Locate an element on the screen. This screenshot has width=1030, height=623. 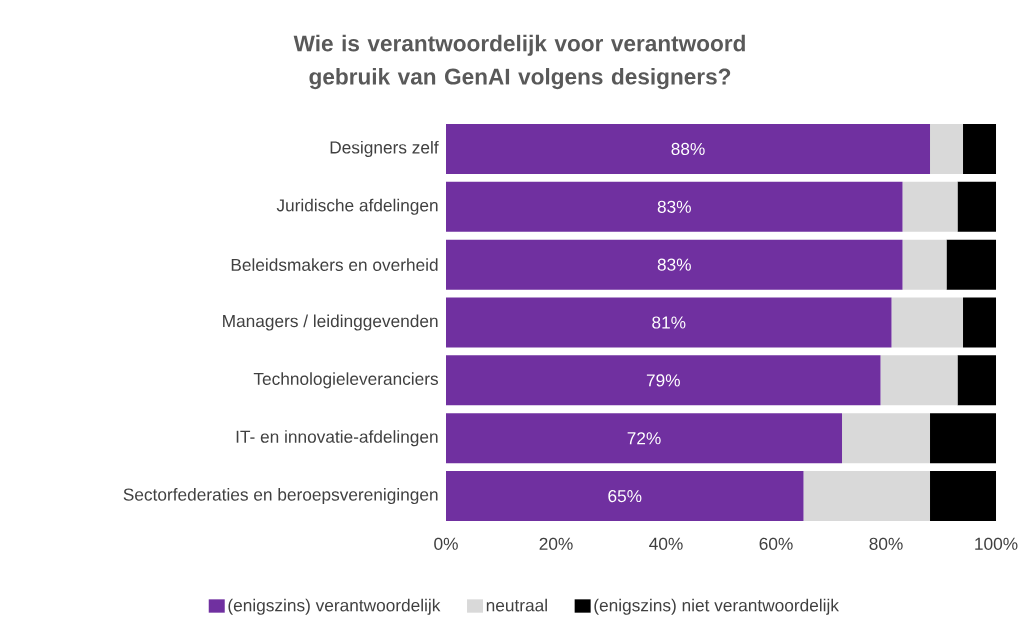
y-tick-label: Juridische afdelingen is located at coordinates (357, 206).